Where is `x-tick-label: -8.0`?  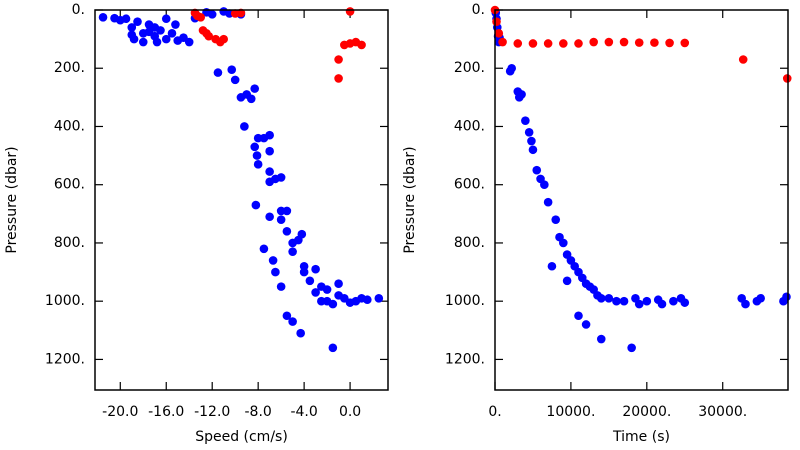
x-tick-label: -8.0 is located at coordinates (257, 412).